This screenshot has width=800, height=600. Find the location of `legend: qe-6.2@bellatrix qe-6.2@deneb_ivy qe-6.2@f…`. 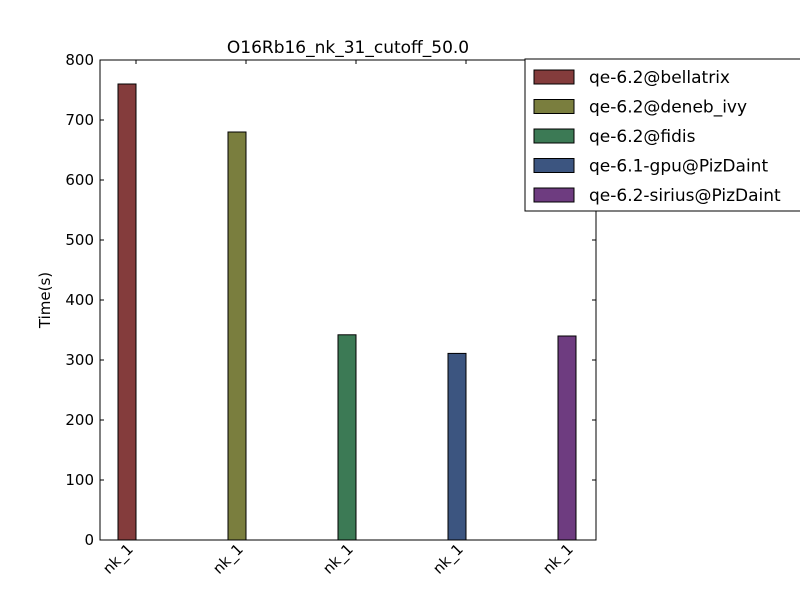

legend: qe-6.2@bellatrix qe-6.2@deneb_ivy qe-6.2@f… is located at coordinates (662, 135).